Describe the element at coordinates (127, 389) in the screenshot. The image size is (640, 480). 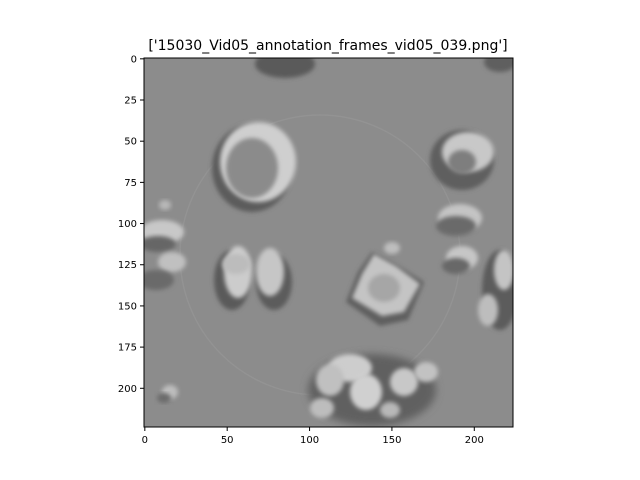
I see `y-tick-label: 200` at that location.